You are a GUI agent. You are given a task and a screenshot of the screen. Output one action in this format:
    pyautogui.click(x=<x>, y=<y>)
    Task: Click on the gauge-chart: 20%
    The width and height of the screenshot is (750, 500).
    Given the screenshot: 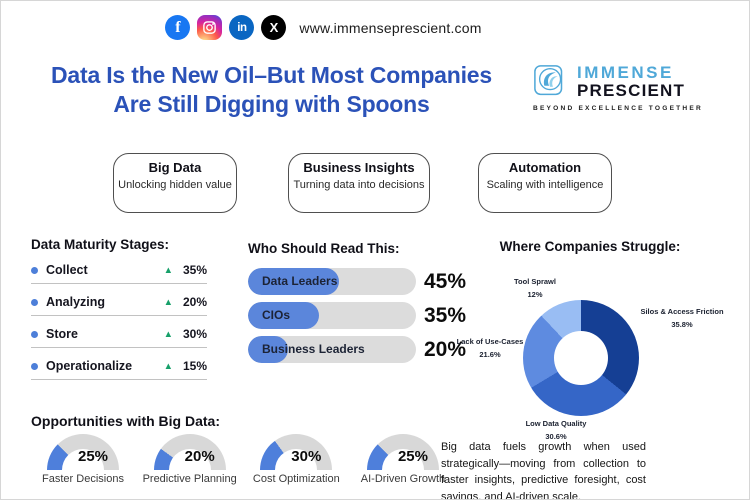 What is the action you would take?
    pyautogui.click(x=189, y=452)
    